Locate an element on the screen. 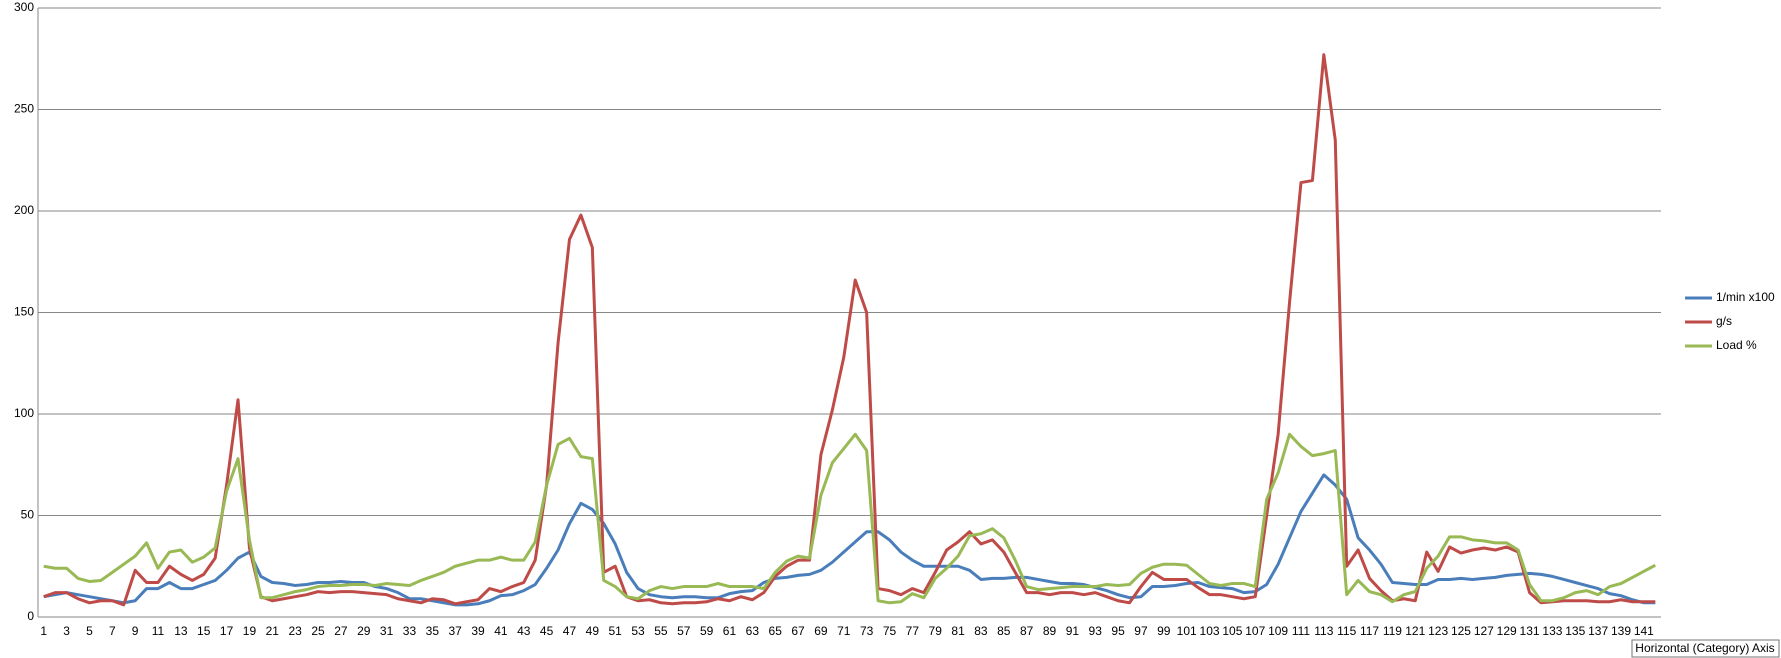 Image resolution: width=1781 pixels, height=658 pixels. x-tick-label: 11 is located at coordinates (158, 631).